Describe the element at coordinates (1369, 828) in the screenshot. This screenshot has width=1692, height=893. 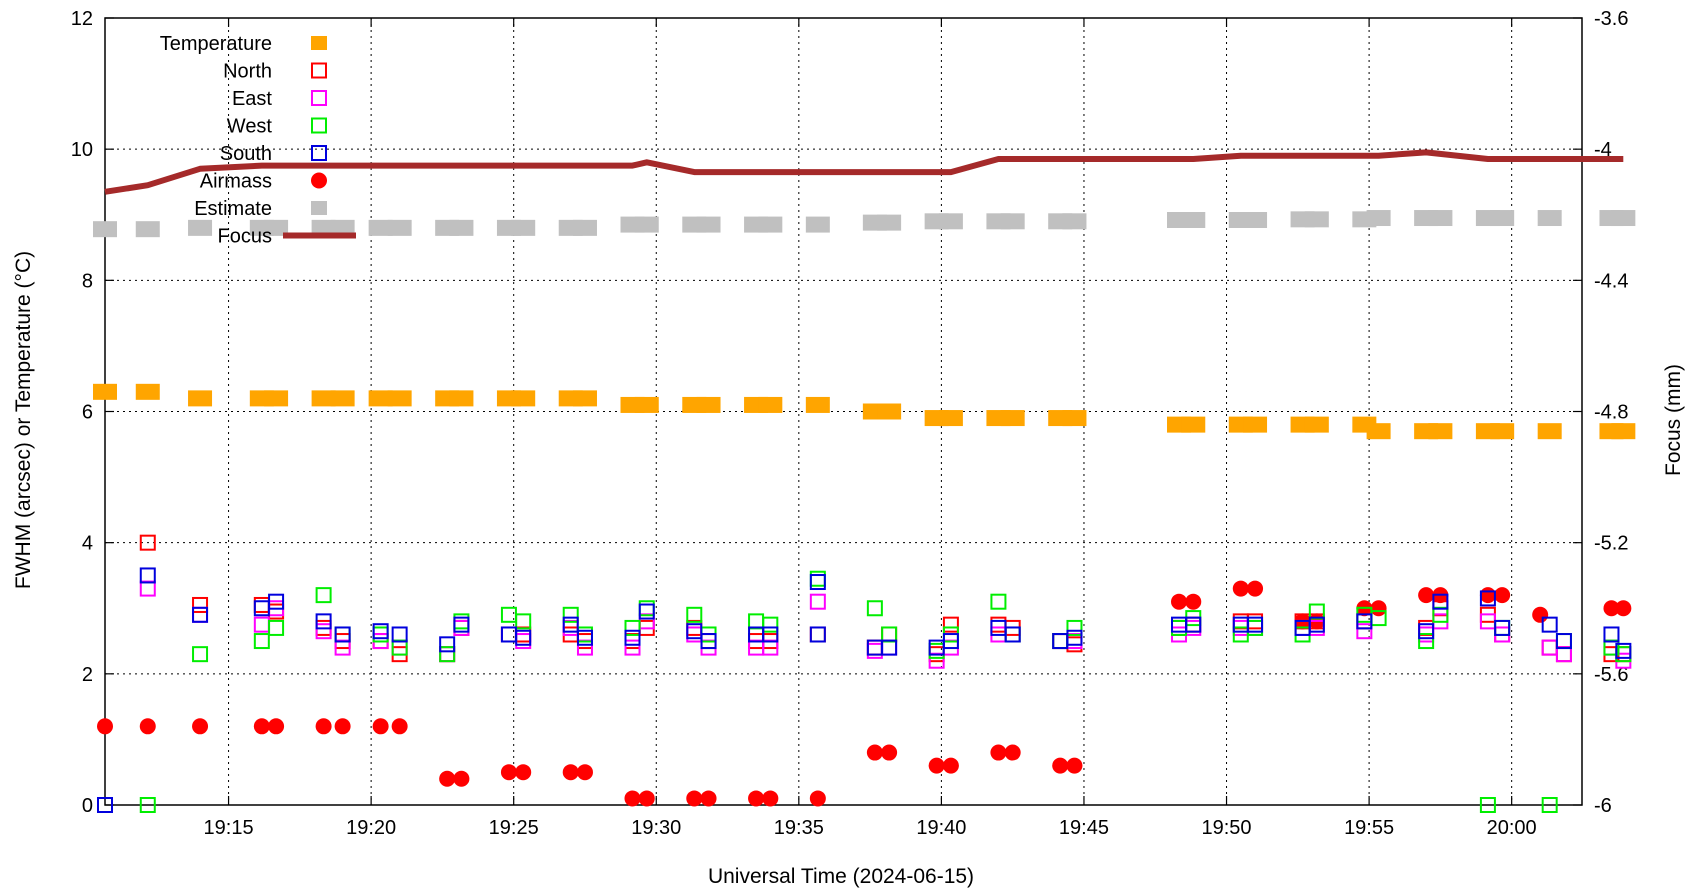
I see `x-tick-label: 19:55` at that location.